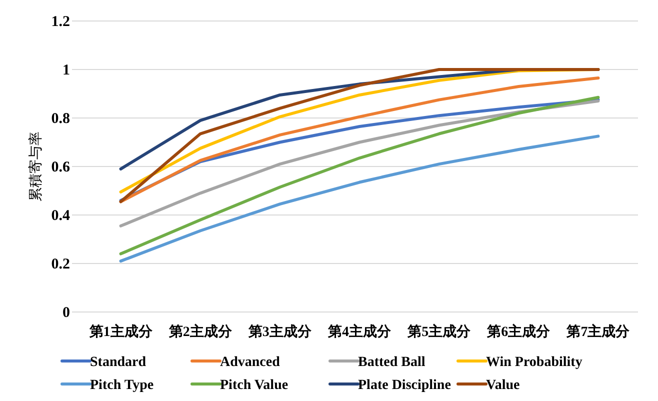  I want to click on legend-label: Batted Ball, so click(392, 362).